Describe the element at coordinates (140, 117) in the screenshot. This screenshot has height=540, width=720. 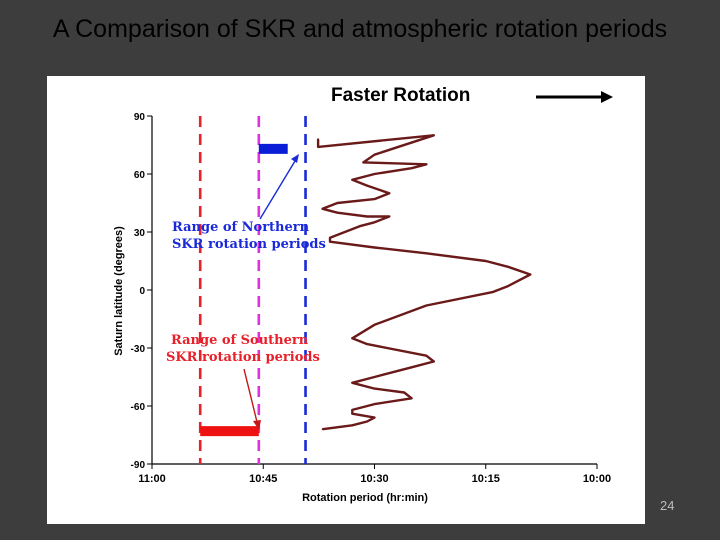
I see `y-tick-label: 90` at that location.